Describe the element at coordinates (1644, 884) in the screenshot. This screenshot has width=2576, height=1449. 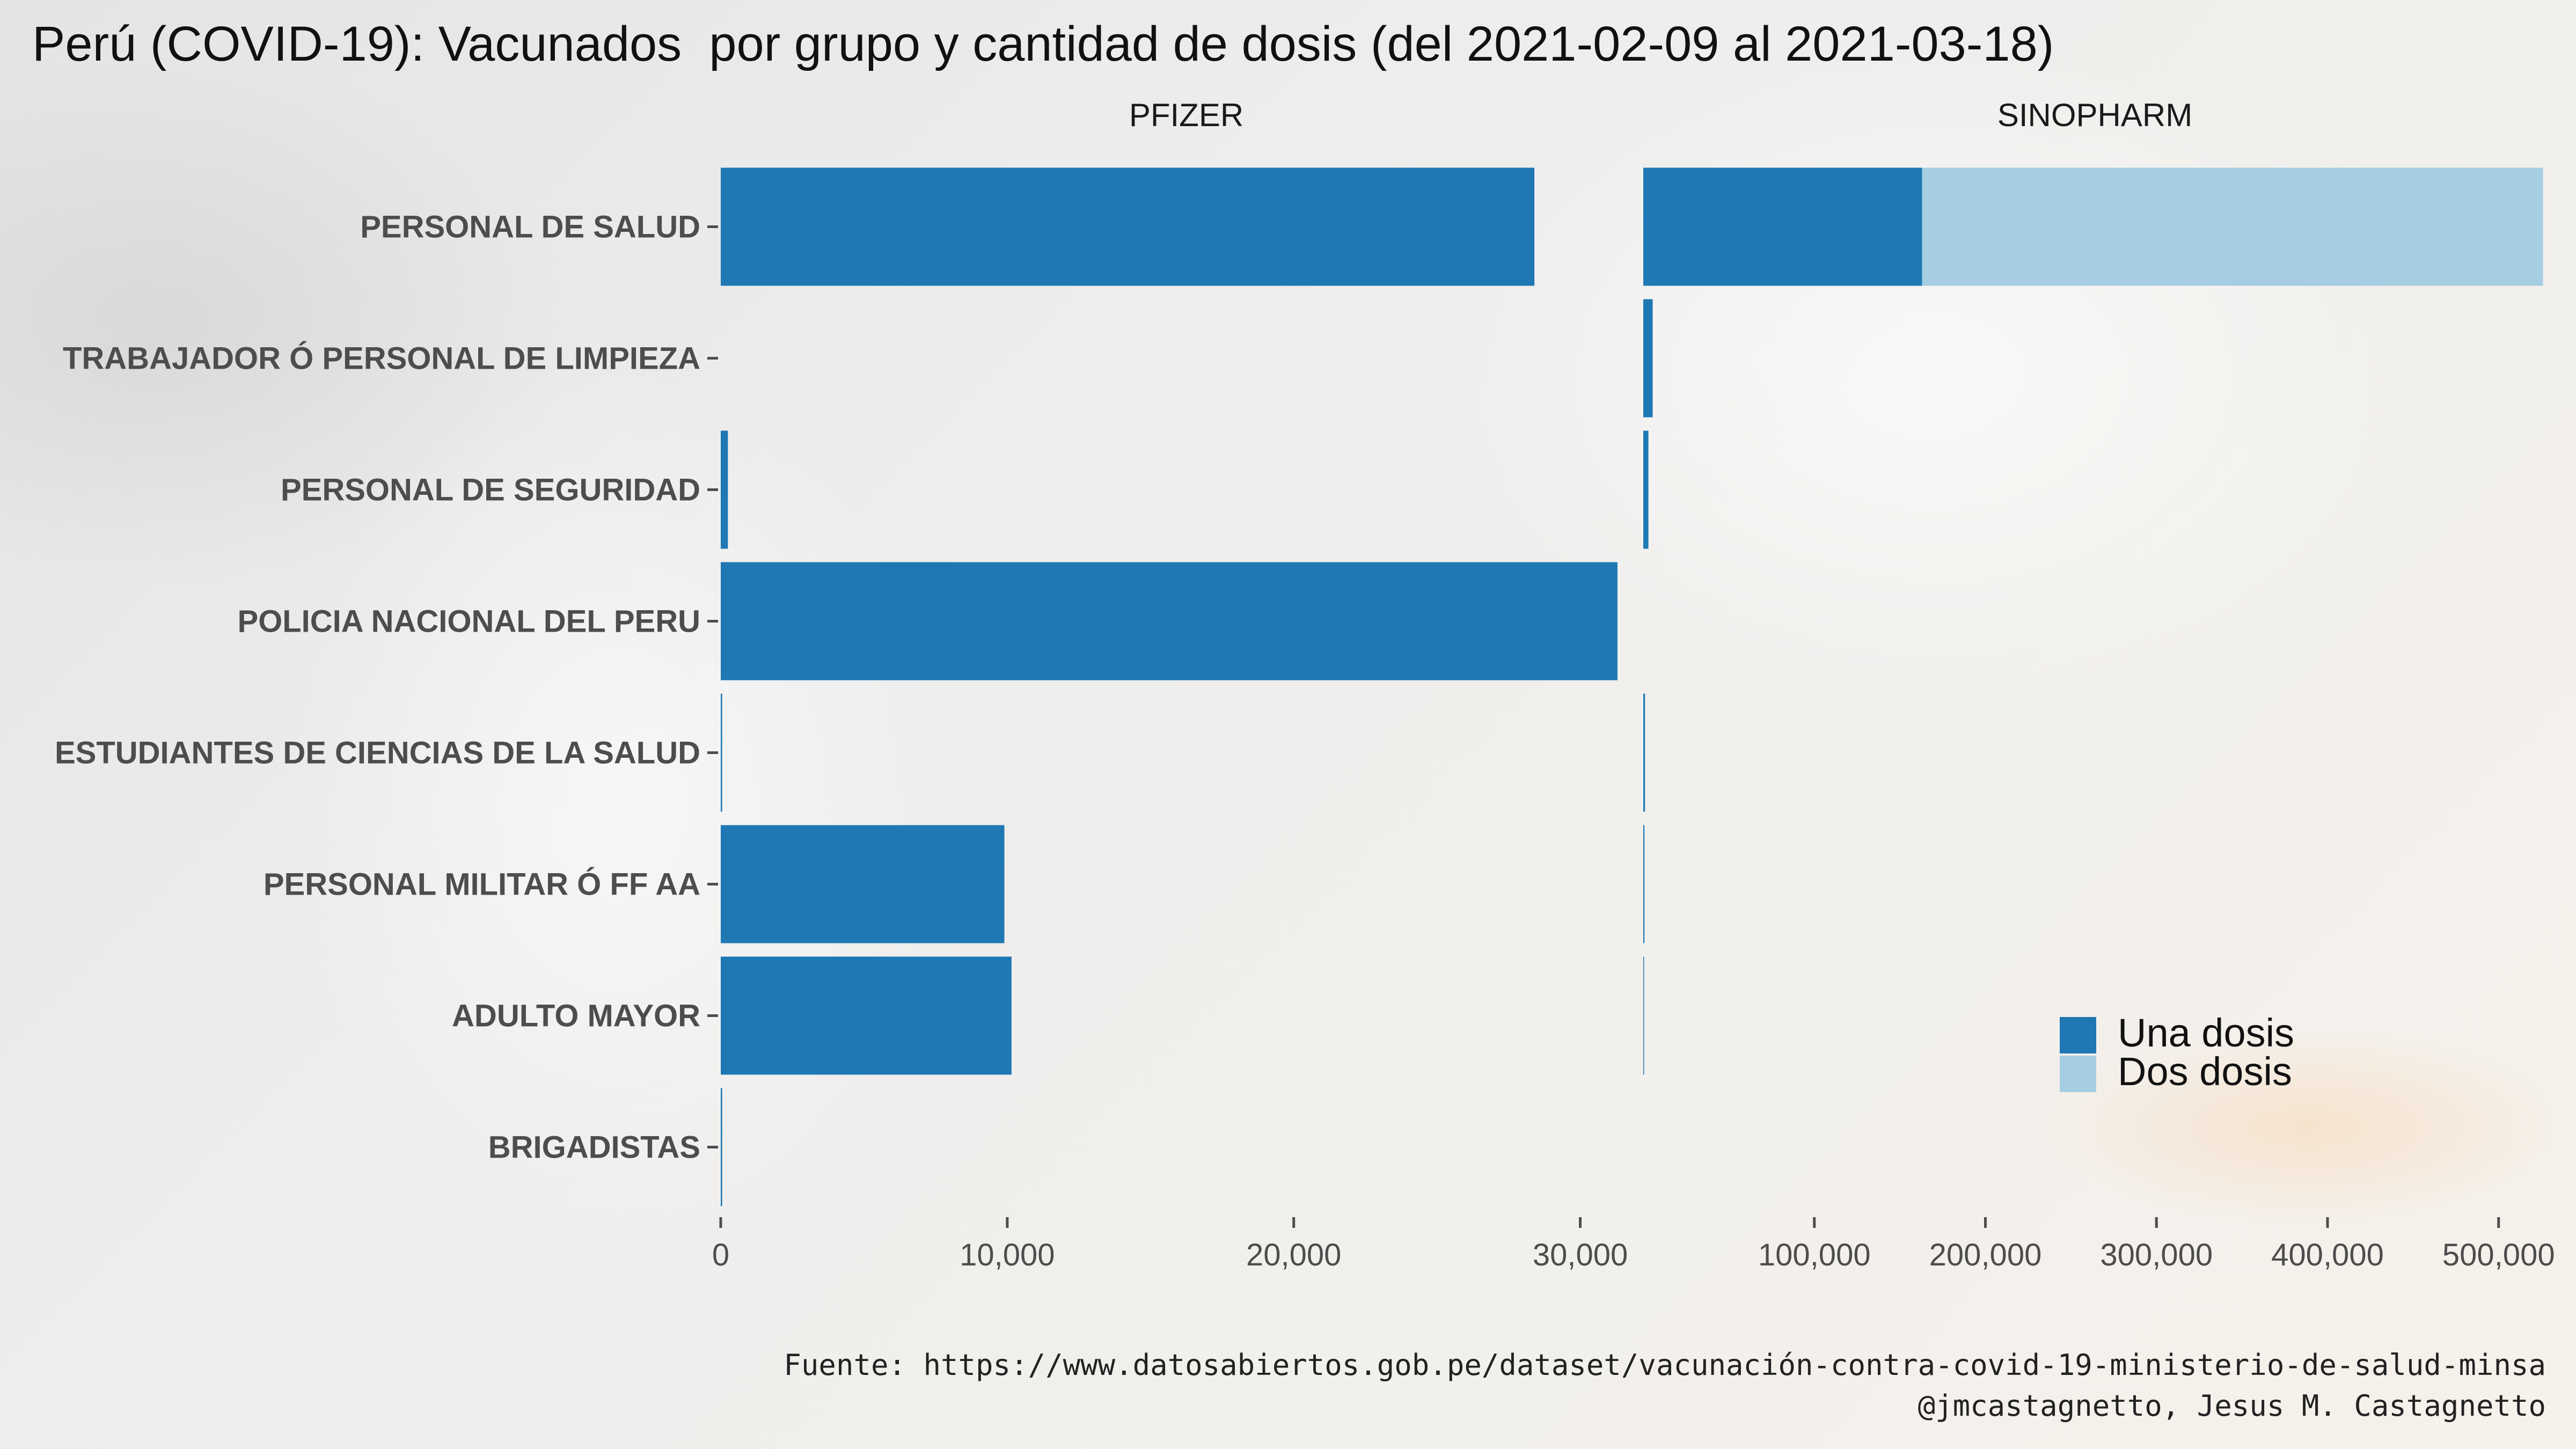
I see `bar-sinopharm-personal-militar-o-ff-aa-una-dosis` at that location.